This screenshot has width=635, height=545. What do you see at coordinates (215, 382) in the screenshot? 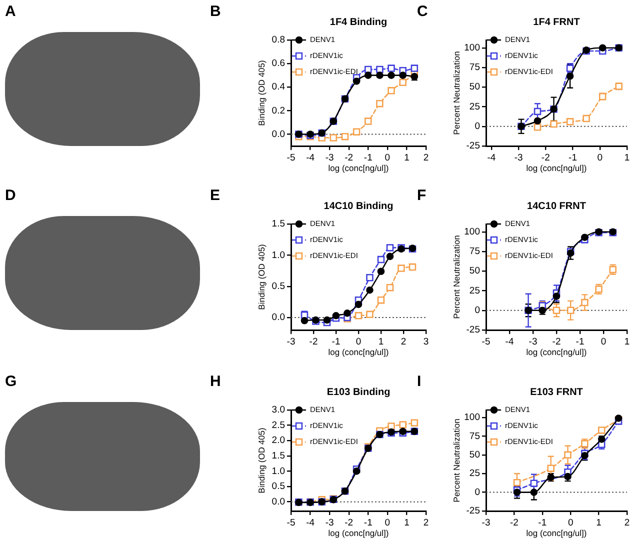
I see `text: H` at bounding box center [215, 382].